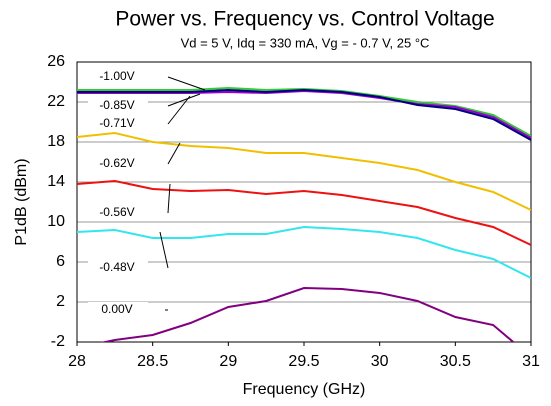  What do you see at coordinates (304, 19) in the screenshot?
I see `chart-title: Power vs. Frequency vs. Control Voltage` at bounding box center [304, 19].